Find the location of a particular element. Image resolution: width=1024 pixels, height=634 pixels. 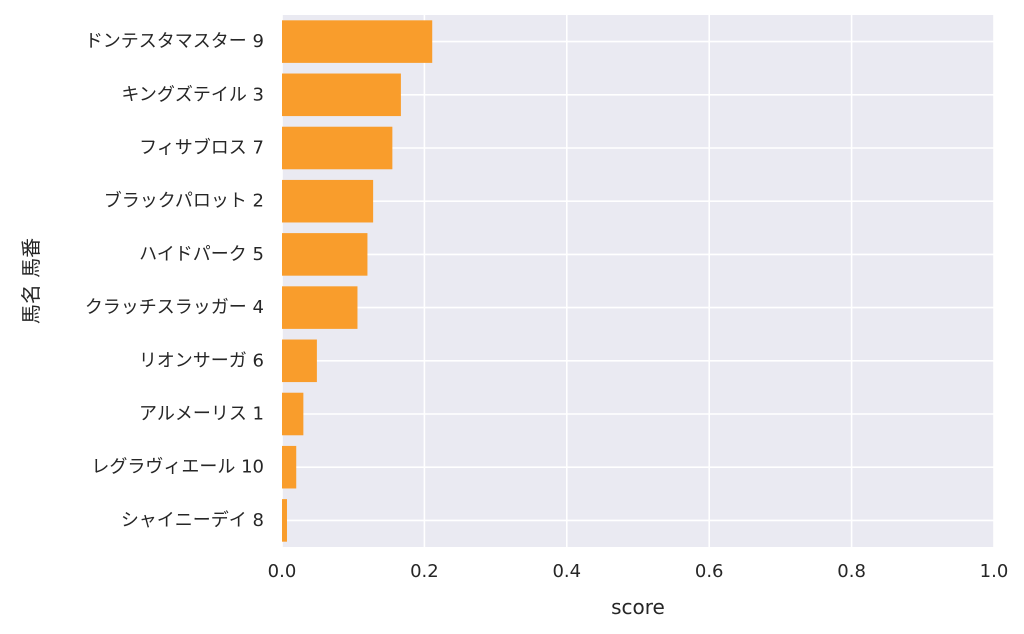

y-tick-label: クラッチスラッガー 4 is located at coordinates (174, 307).